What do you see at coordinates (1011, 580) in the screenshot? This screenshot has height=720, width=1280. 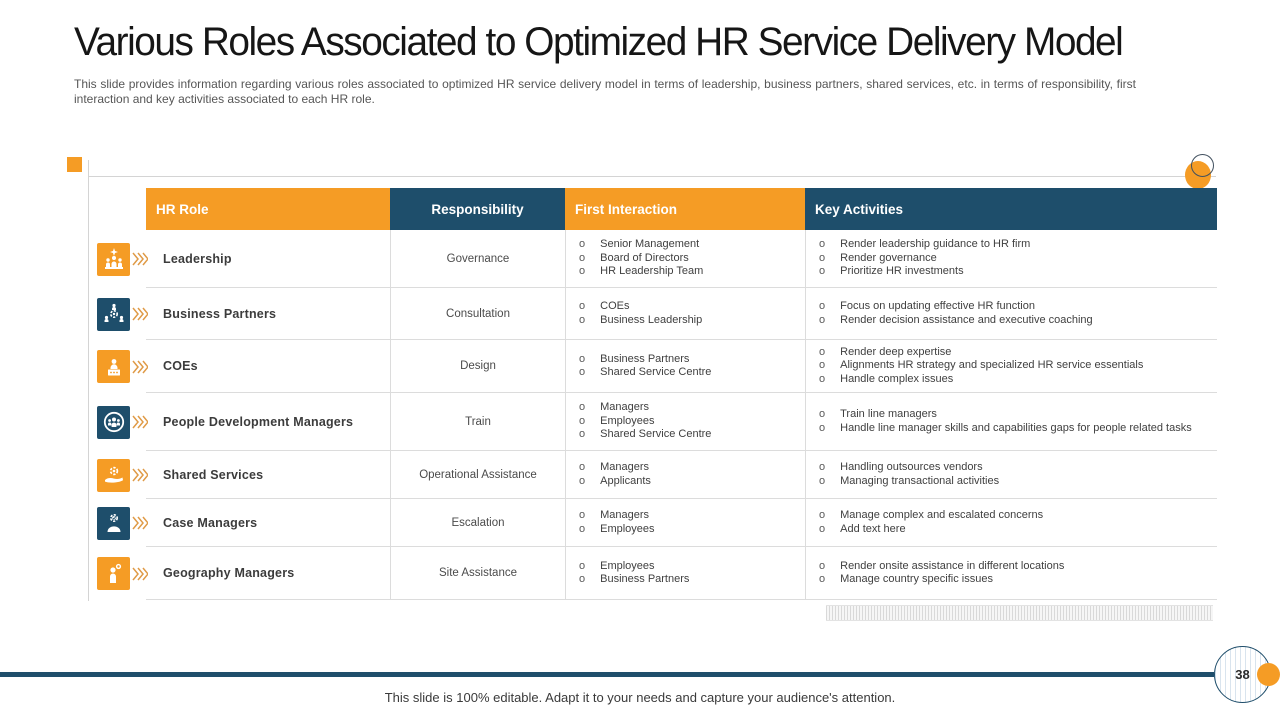 I see `list-item: Manage country specific issues` at bounding box center [1011, 580].